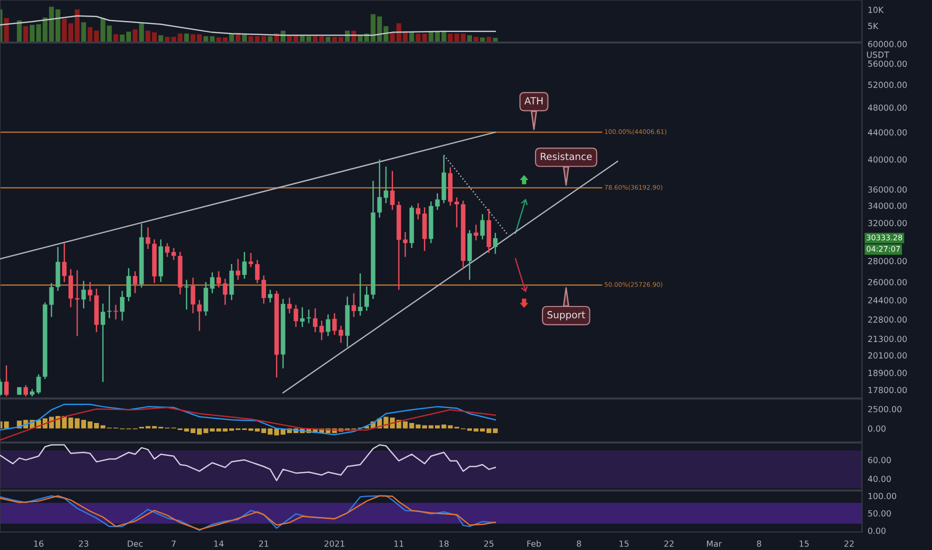 Image resolution: width=932 pixels, height=550 pixels. What do you see at coordinates (566, 156) in the screenshot?
I see `annotation: Resistance` at bounding box center [566, 156].